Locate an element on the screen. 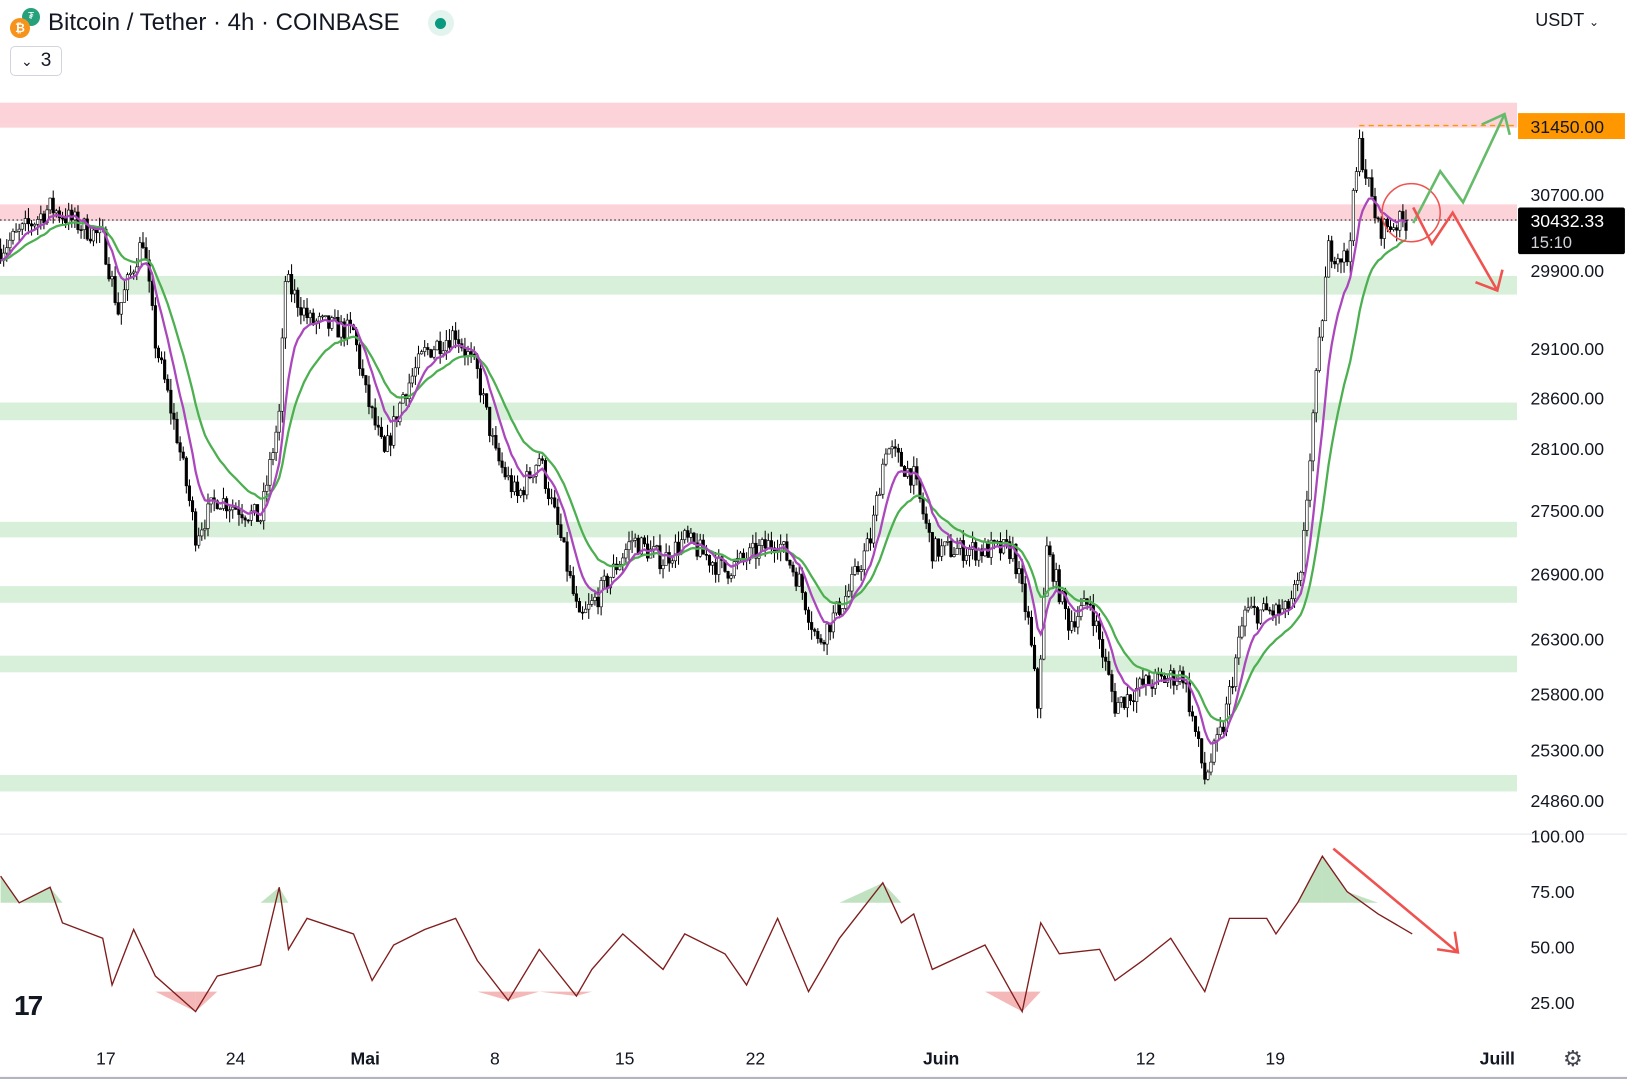 The image size is (1627, 1080). symbol-header: ₮ ₿ Bitcoin / Tether · 4h · COINBASE is located at coordinates (232, 23).